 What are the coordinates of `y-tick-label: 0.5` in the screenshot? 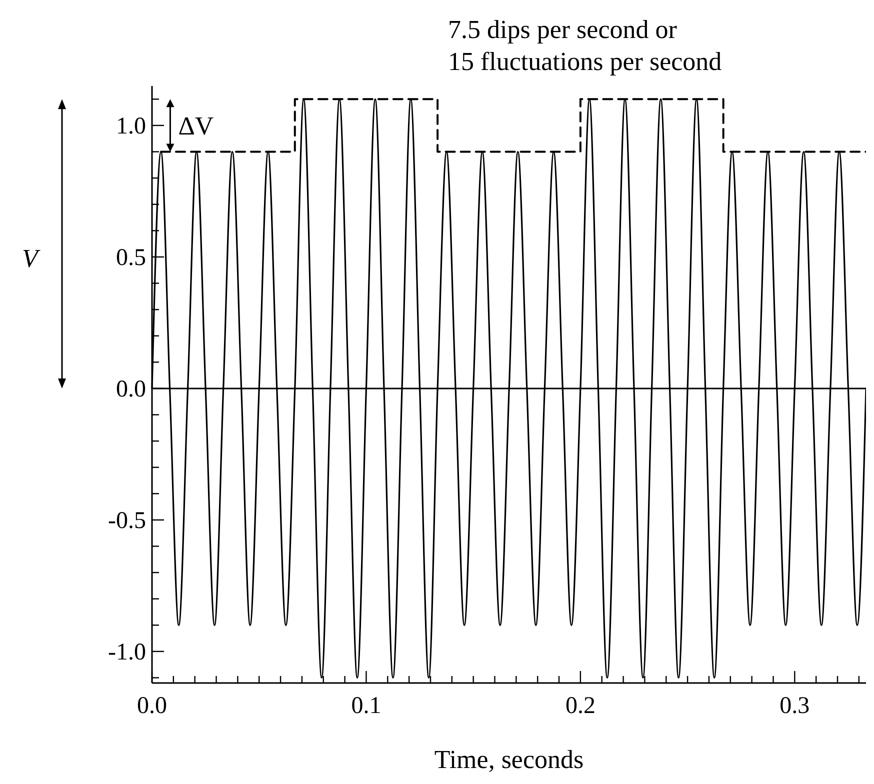 It's located at (131, 257).